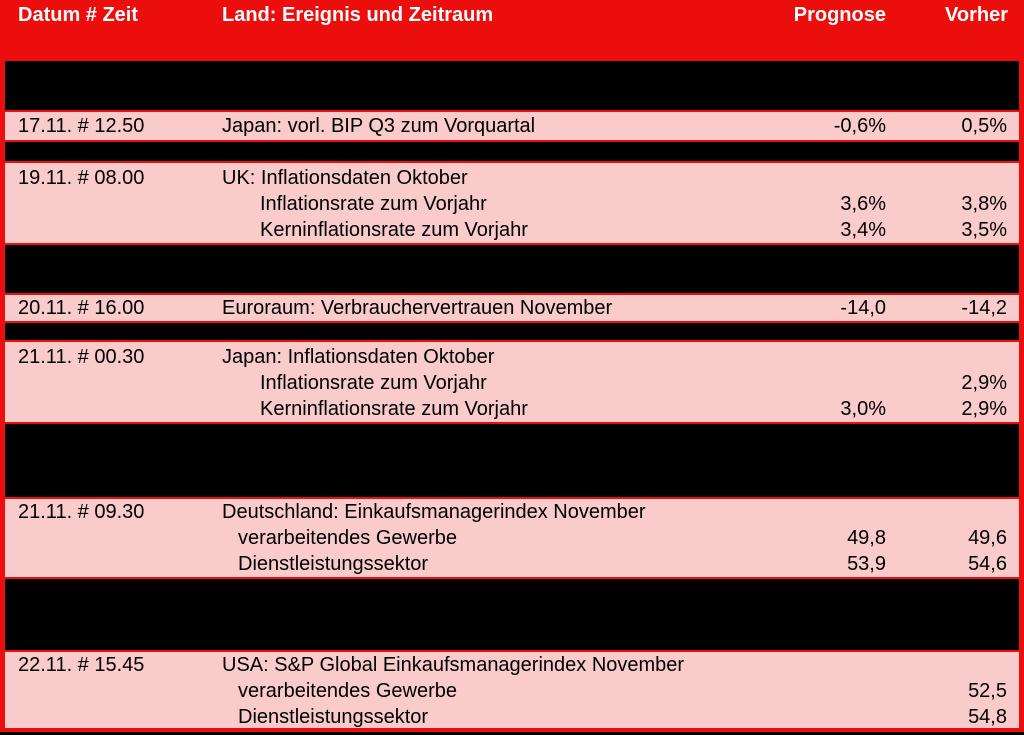  What do you see at coordinates (984, 230) in the screenshot?
I see `previous-value: 3,5%` at bounding box center [984, 230].